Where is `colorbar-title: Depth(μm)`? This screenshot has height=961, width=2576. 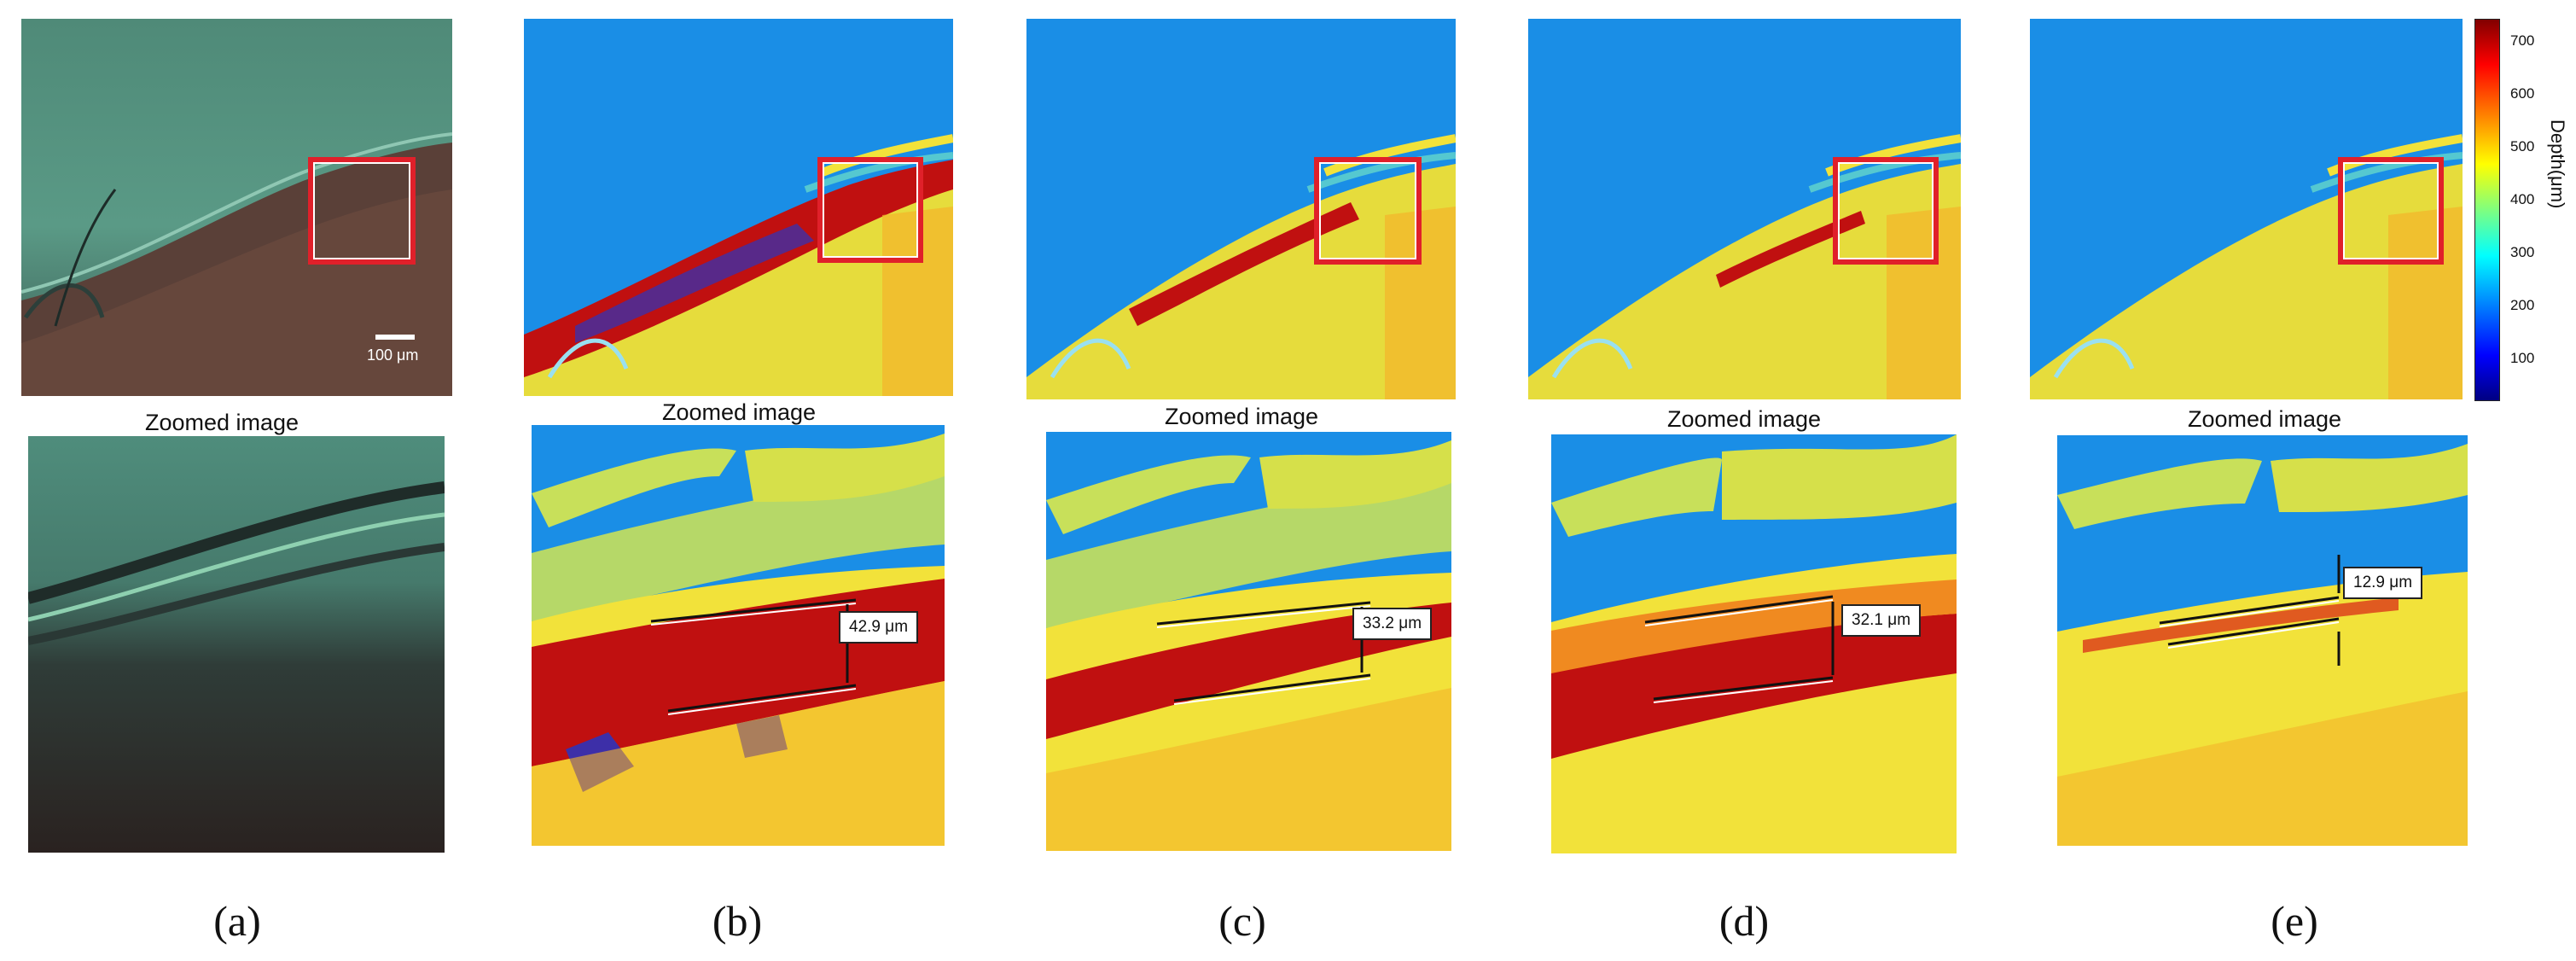 colorbar-title: Depth(μm) is located at coordinates (2557, 164).